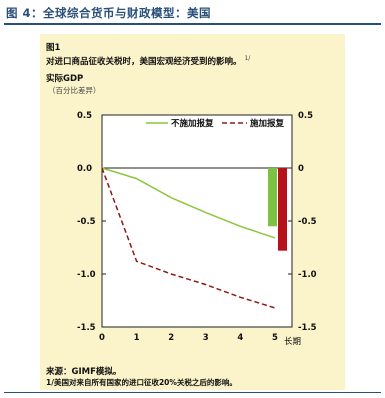  Describe the element at coordinates (282, 209) in the screenshot. I see `long-run-bar-retaliation` at that location.